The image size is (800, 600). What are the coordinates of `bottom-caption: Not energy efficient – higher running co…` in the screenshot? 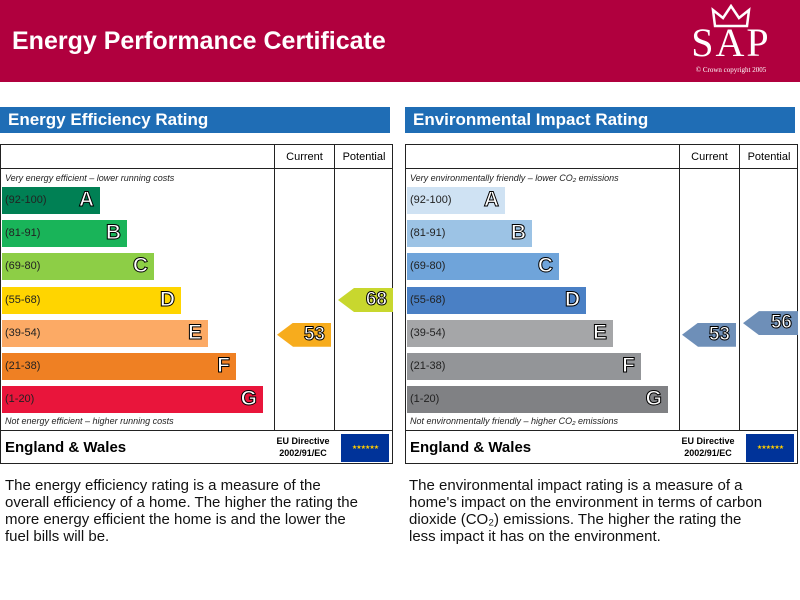 It's located at (89, 421).